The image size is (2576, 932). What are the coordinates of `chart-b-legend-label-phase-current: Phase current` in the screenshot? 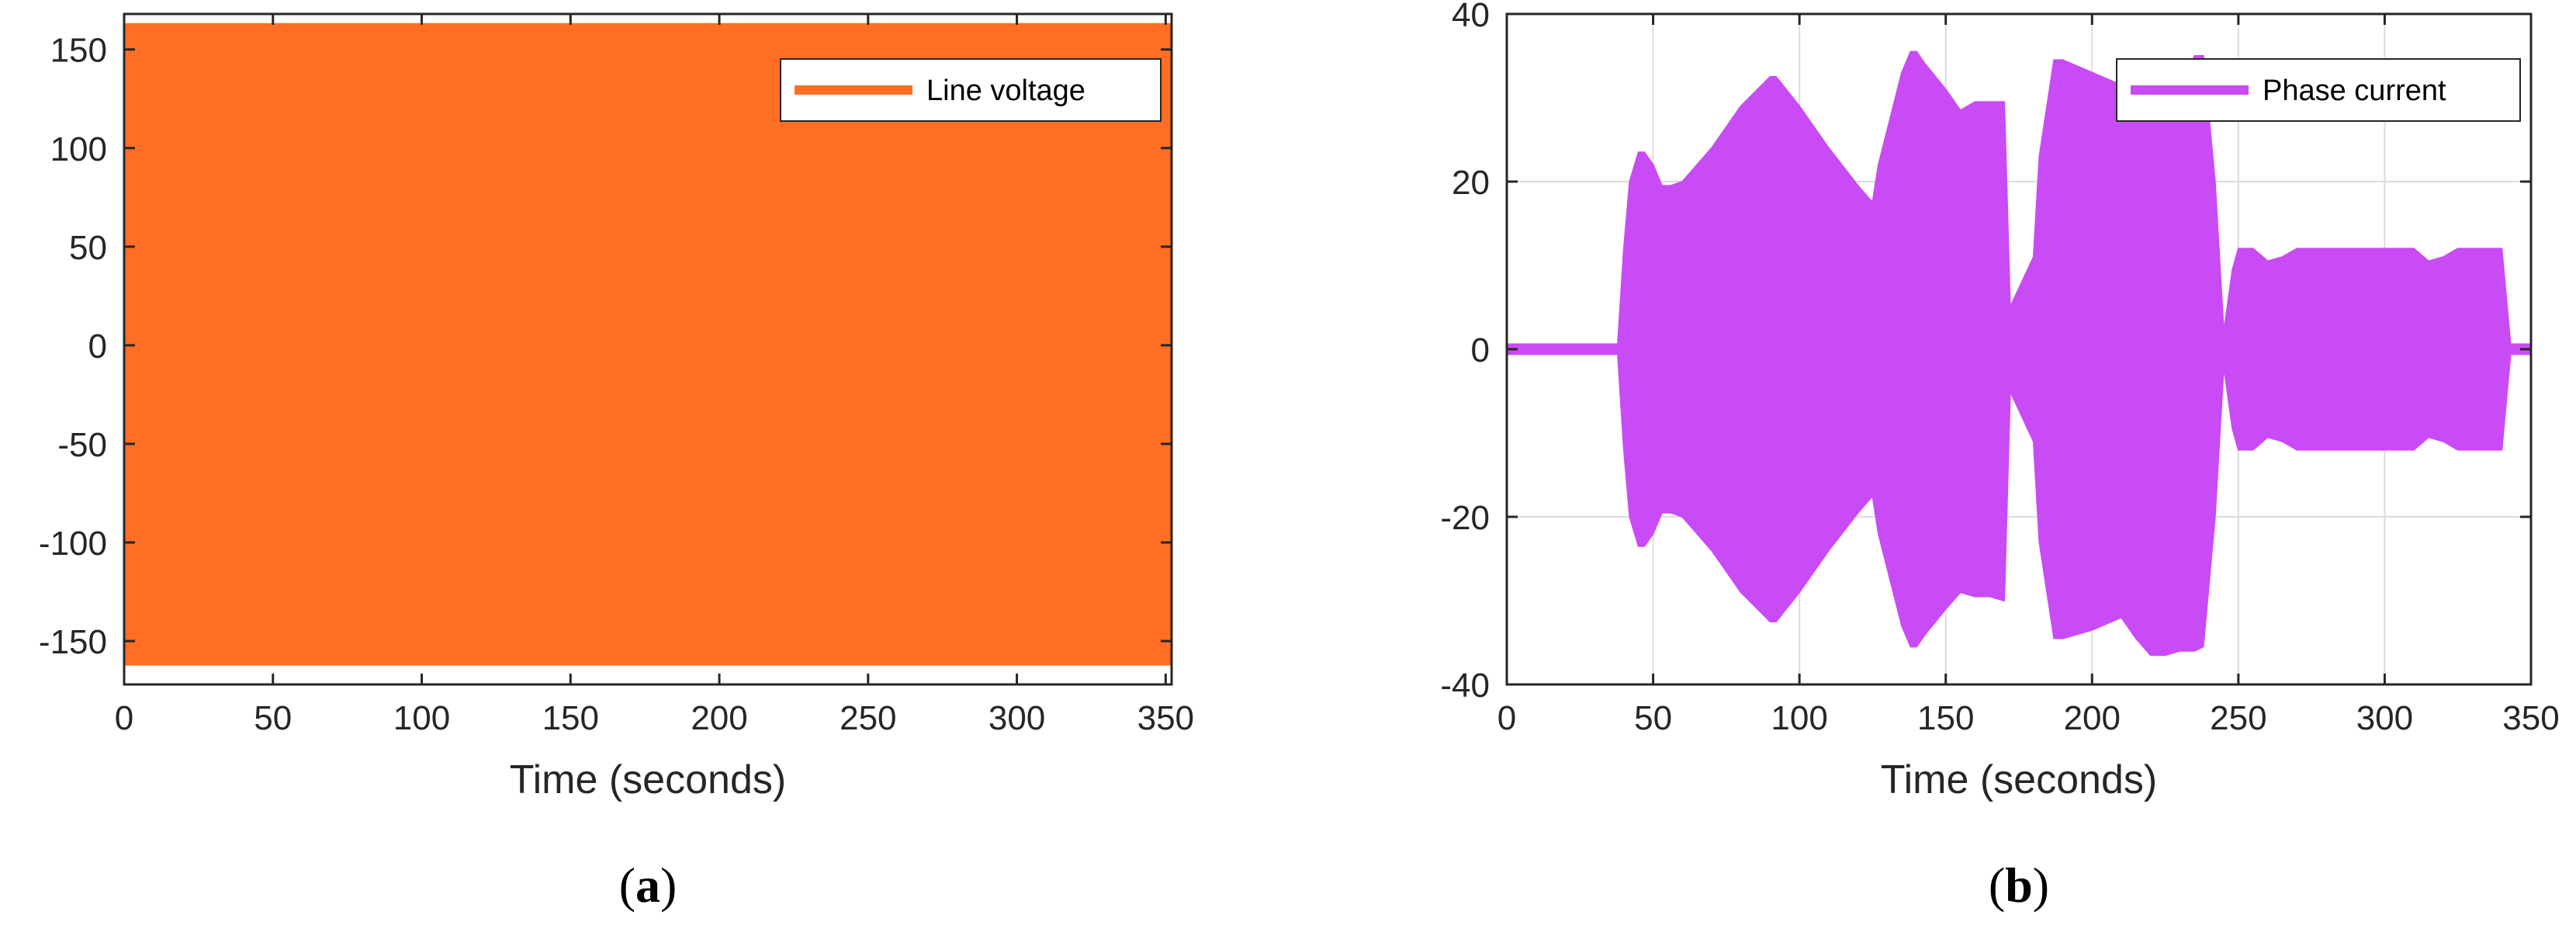 It's located at (2354, 90).